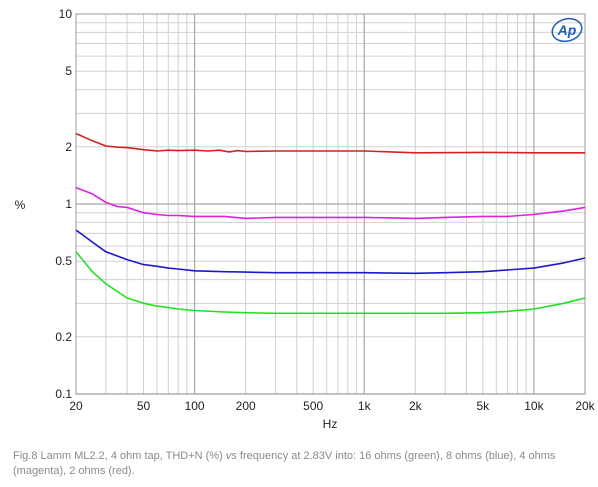 Image resolution: width=598 pixels, height=487 pixels. What do you see at coordinates (68, 204) in the screenshot?
I see `y-tick-label: 1` at bounding box center [68, 204].